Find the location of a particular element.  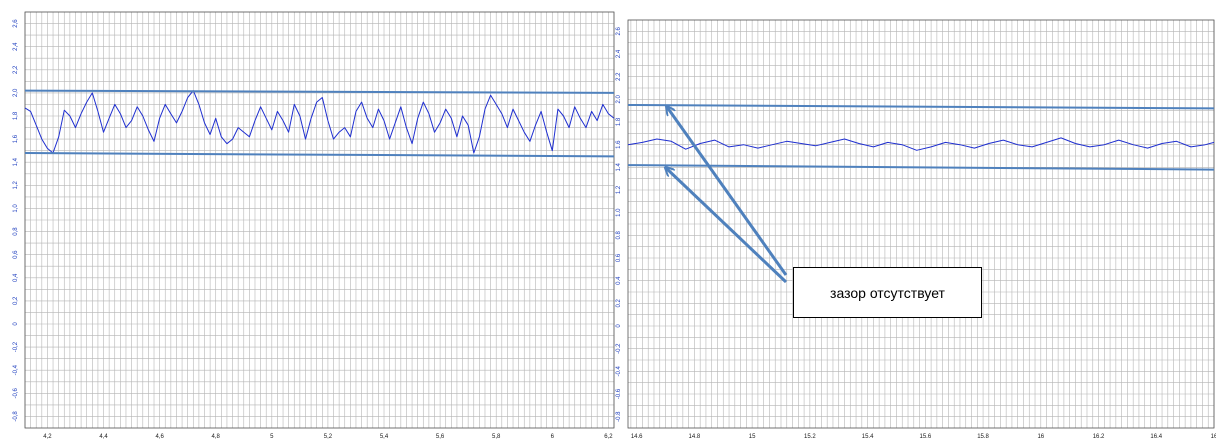

annotation-arrows is located at coordinates (727, 195).